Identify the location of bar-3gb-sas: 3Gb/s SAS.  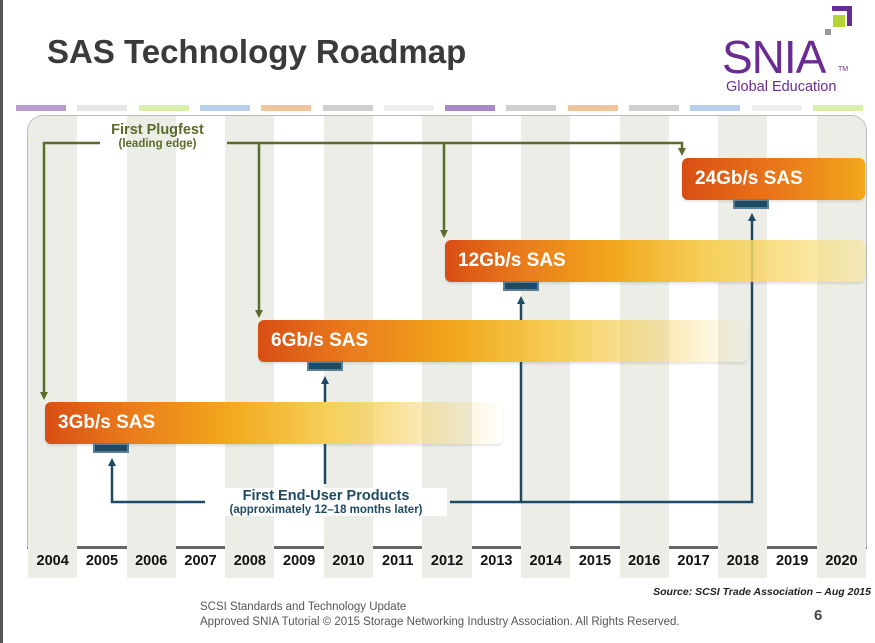
(274, 423).